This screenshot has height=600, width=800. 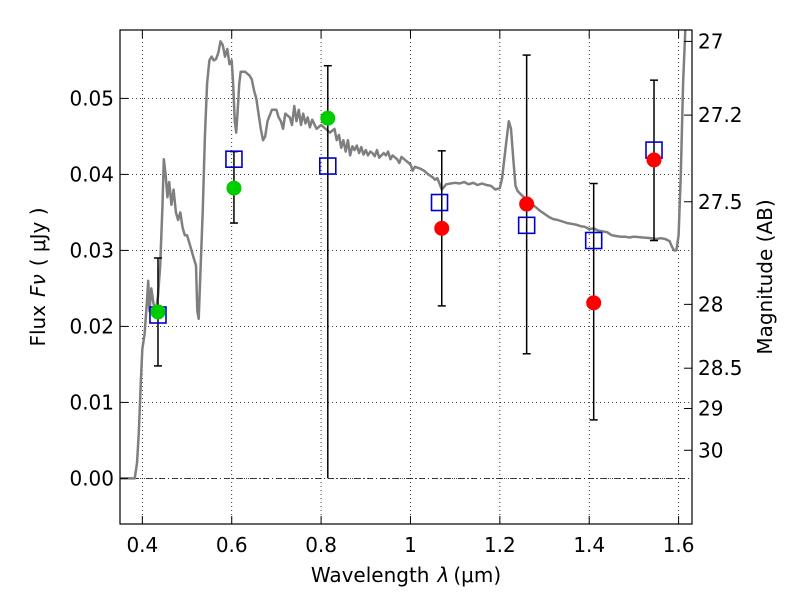 What do you see at coordinates (91, 174) in the screenshot?
I see `y-tick-label: 0.04` at bounding box center [91, 174].